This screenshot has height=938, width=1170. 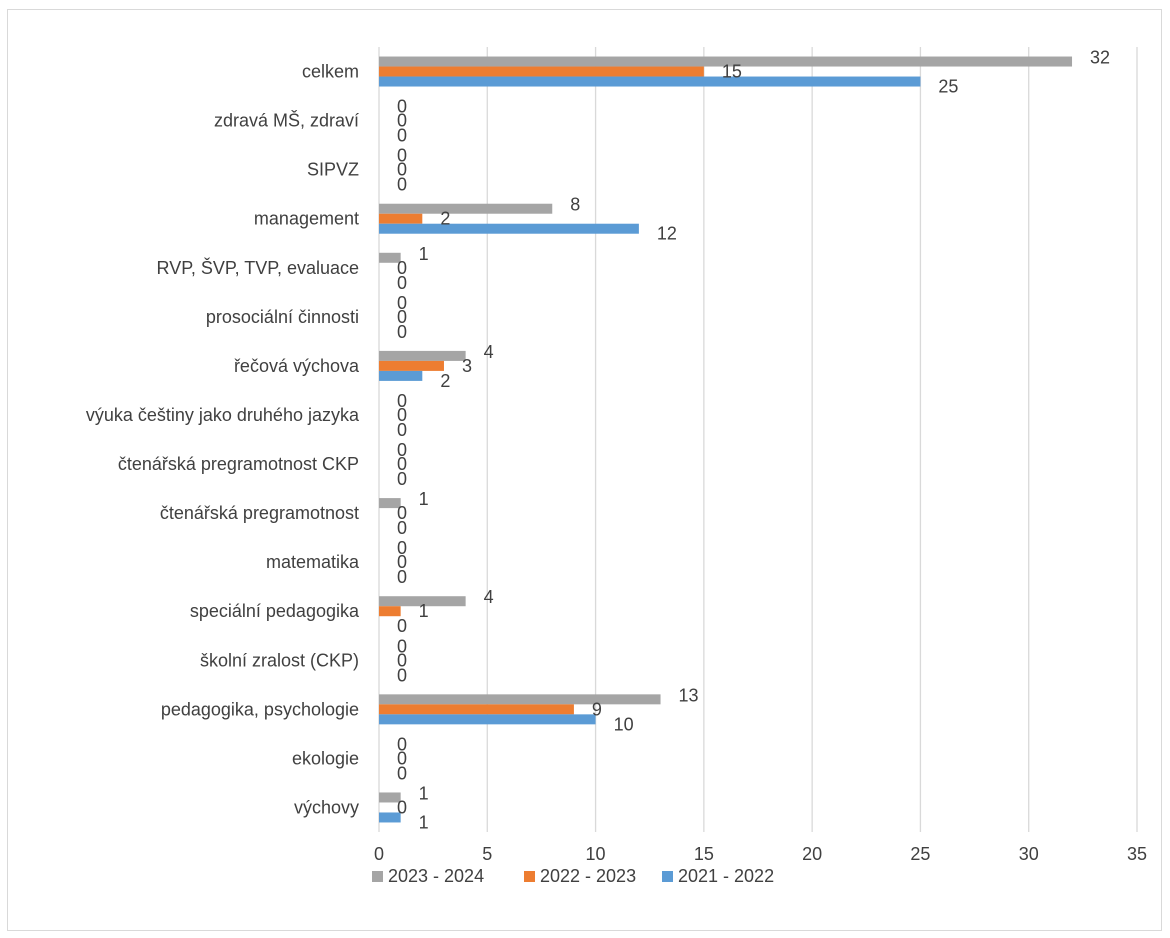 I want to click on category-label: čtenářská pregramotnost CKP, so click(x=238, y=464).